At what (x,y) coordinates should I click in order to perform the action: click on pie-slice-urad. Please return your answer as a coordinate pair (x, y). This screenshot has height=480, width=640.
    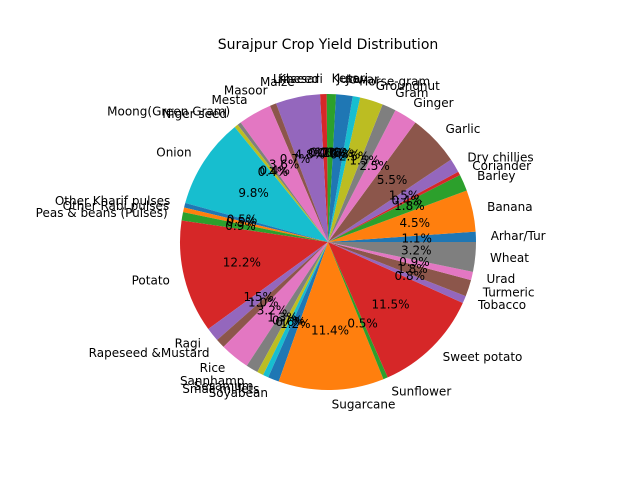
    Looking at the image, I should click on (400, 261).